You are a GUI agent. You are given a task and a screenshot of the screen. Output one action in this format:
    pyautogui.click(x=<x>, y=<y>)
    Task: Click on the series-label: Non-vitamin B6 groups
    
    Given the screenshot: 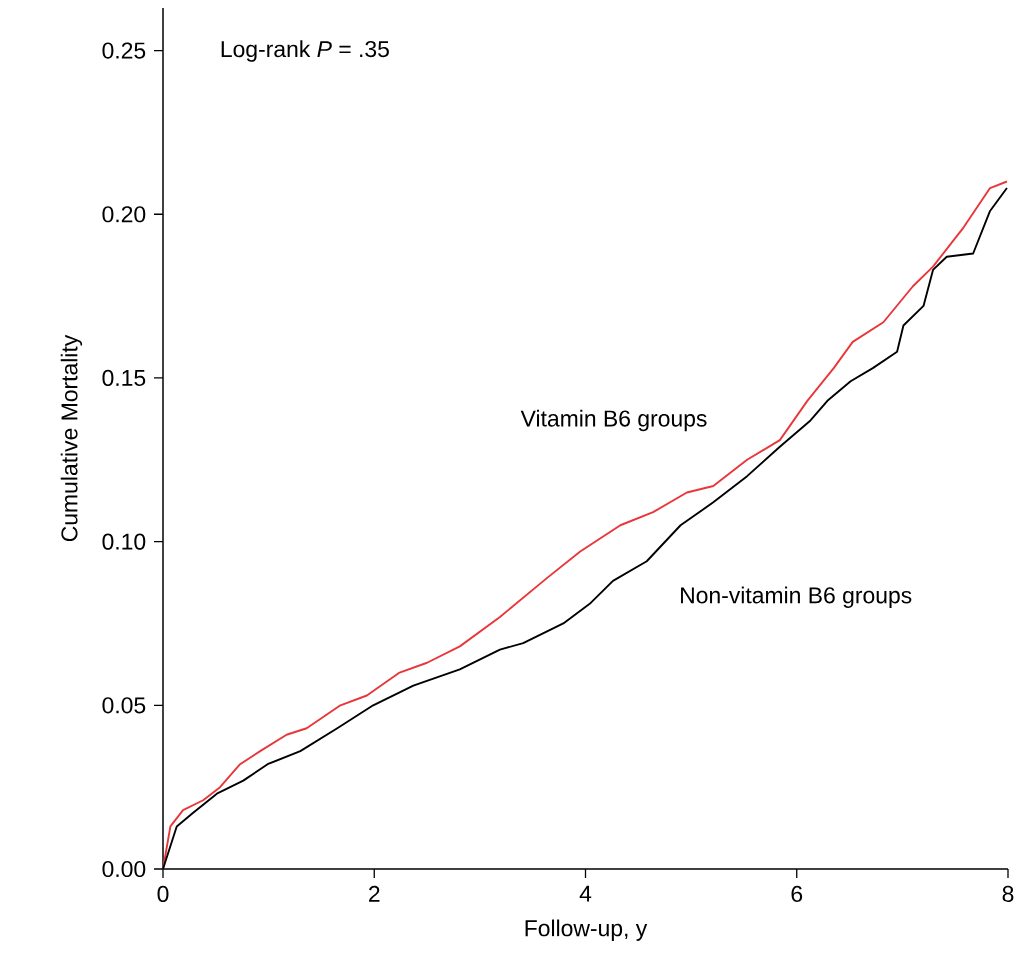 What is the action you would take?
    pyautogui.click(x=796, y=597)
    